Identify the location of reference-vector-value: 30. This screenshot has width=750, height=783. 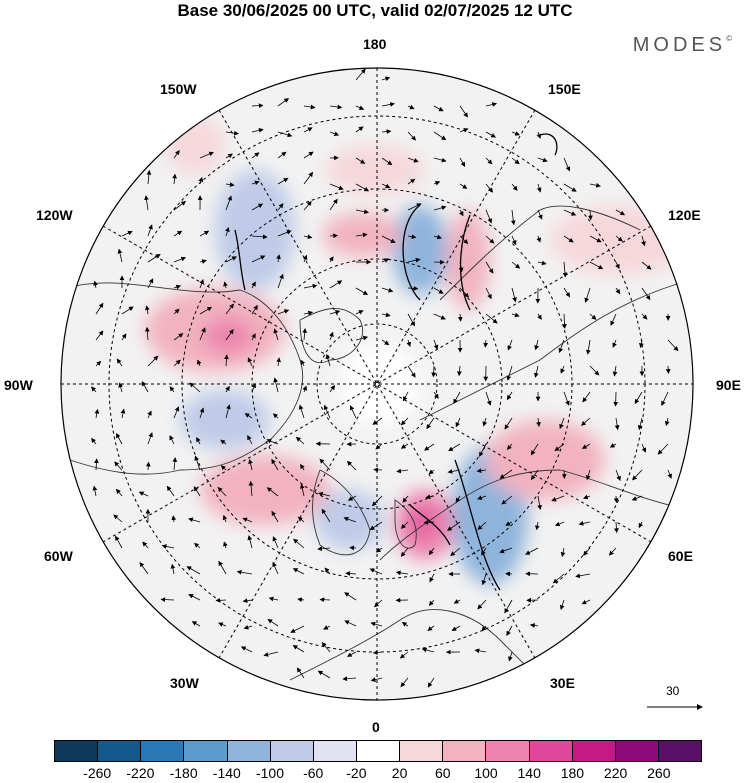
(673, 691).